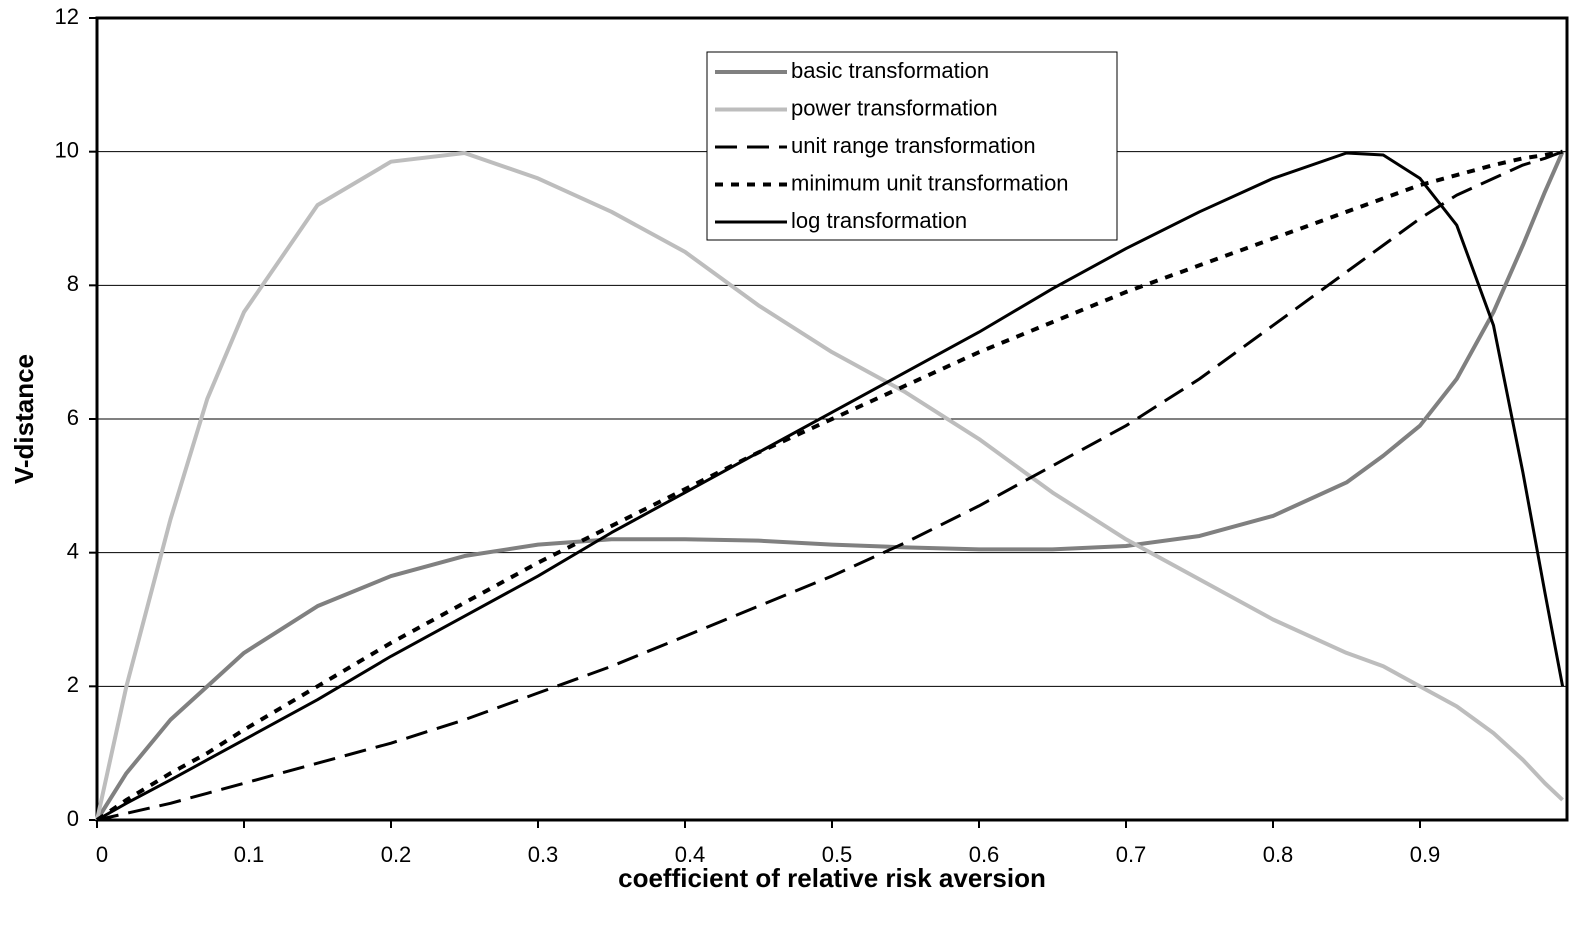  I want to click on x-tick-label: 0.5, so click(837, 854).